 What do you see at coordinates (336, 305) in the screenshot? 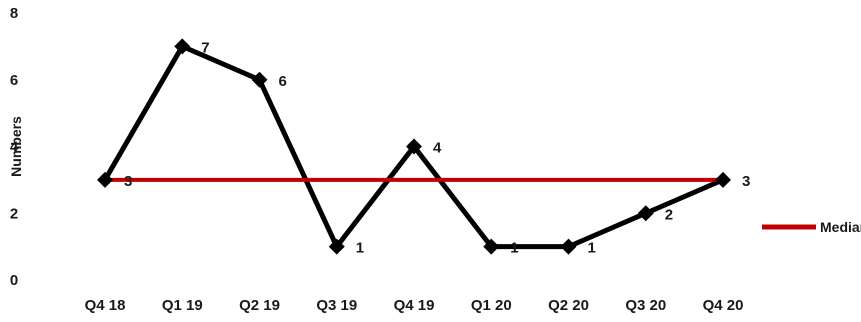
I see `x-tick-label: Q3 19` at bounding box center [336, 305].